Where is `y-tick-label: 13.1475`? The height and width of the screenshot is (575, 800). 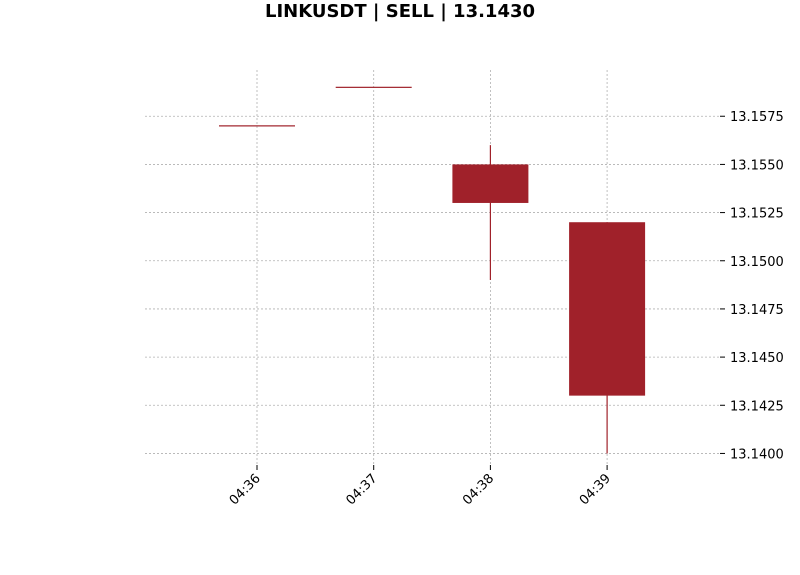
y-tick-label: 13.1475 is located at coordinates (757, 310).